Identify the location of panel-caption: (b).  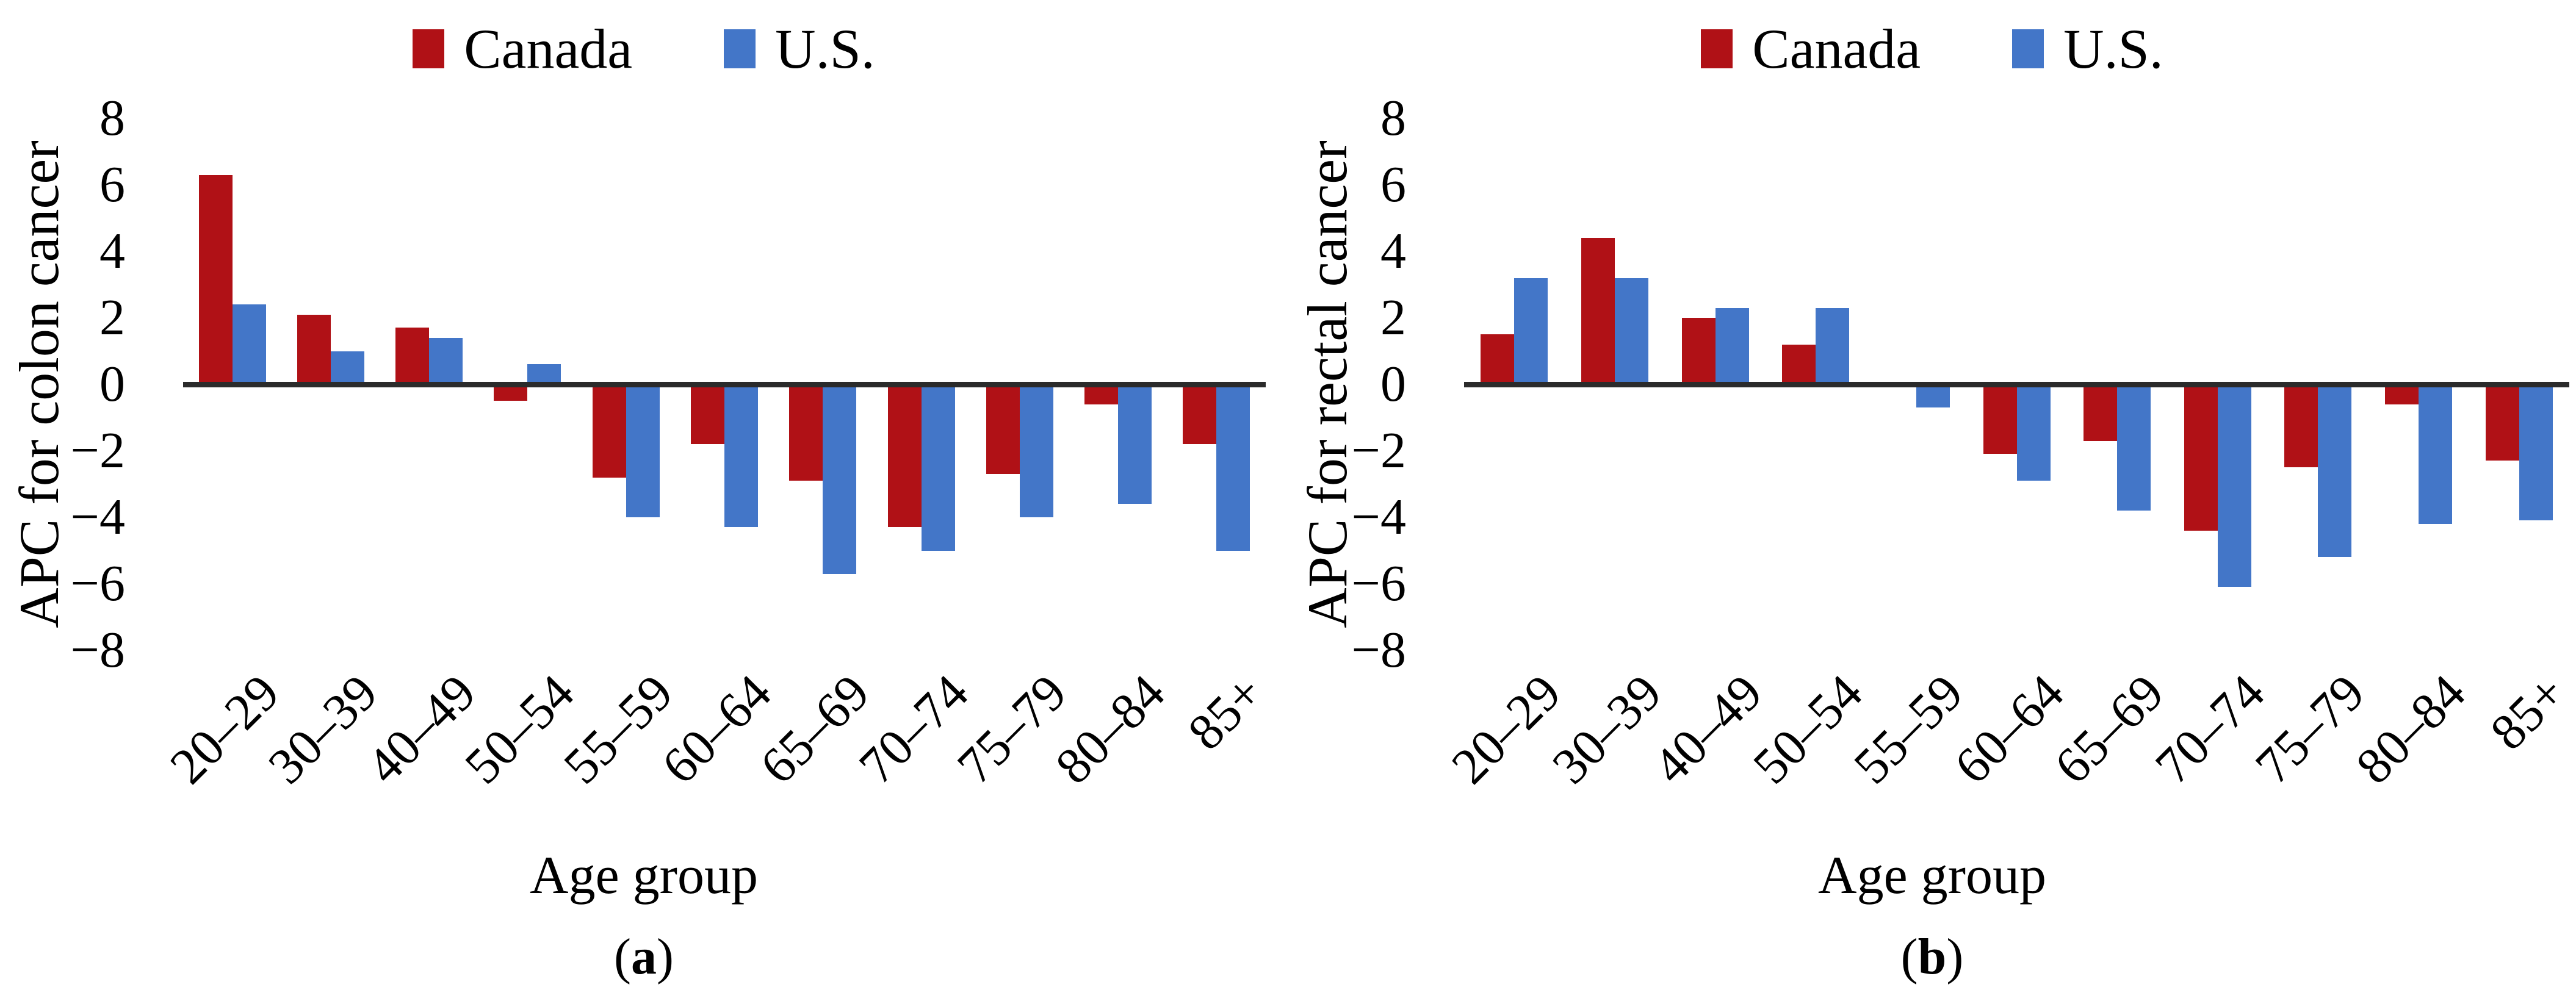
(1932, 956).